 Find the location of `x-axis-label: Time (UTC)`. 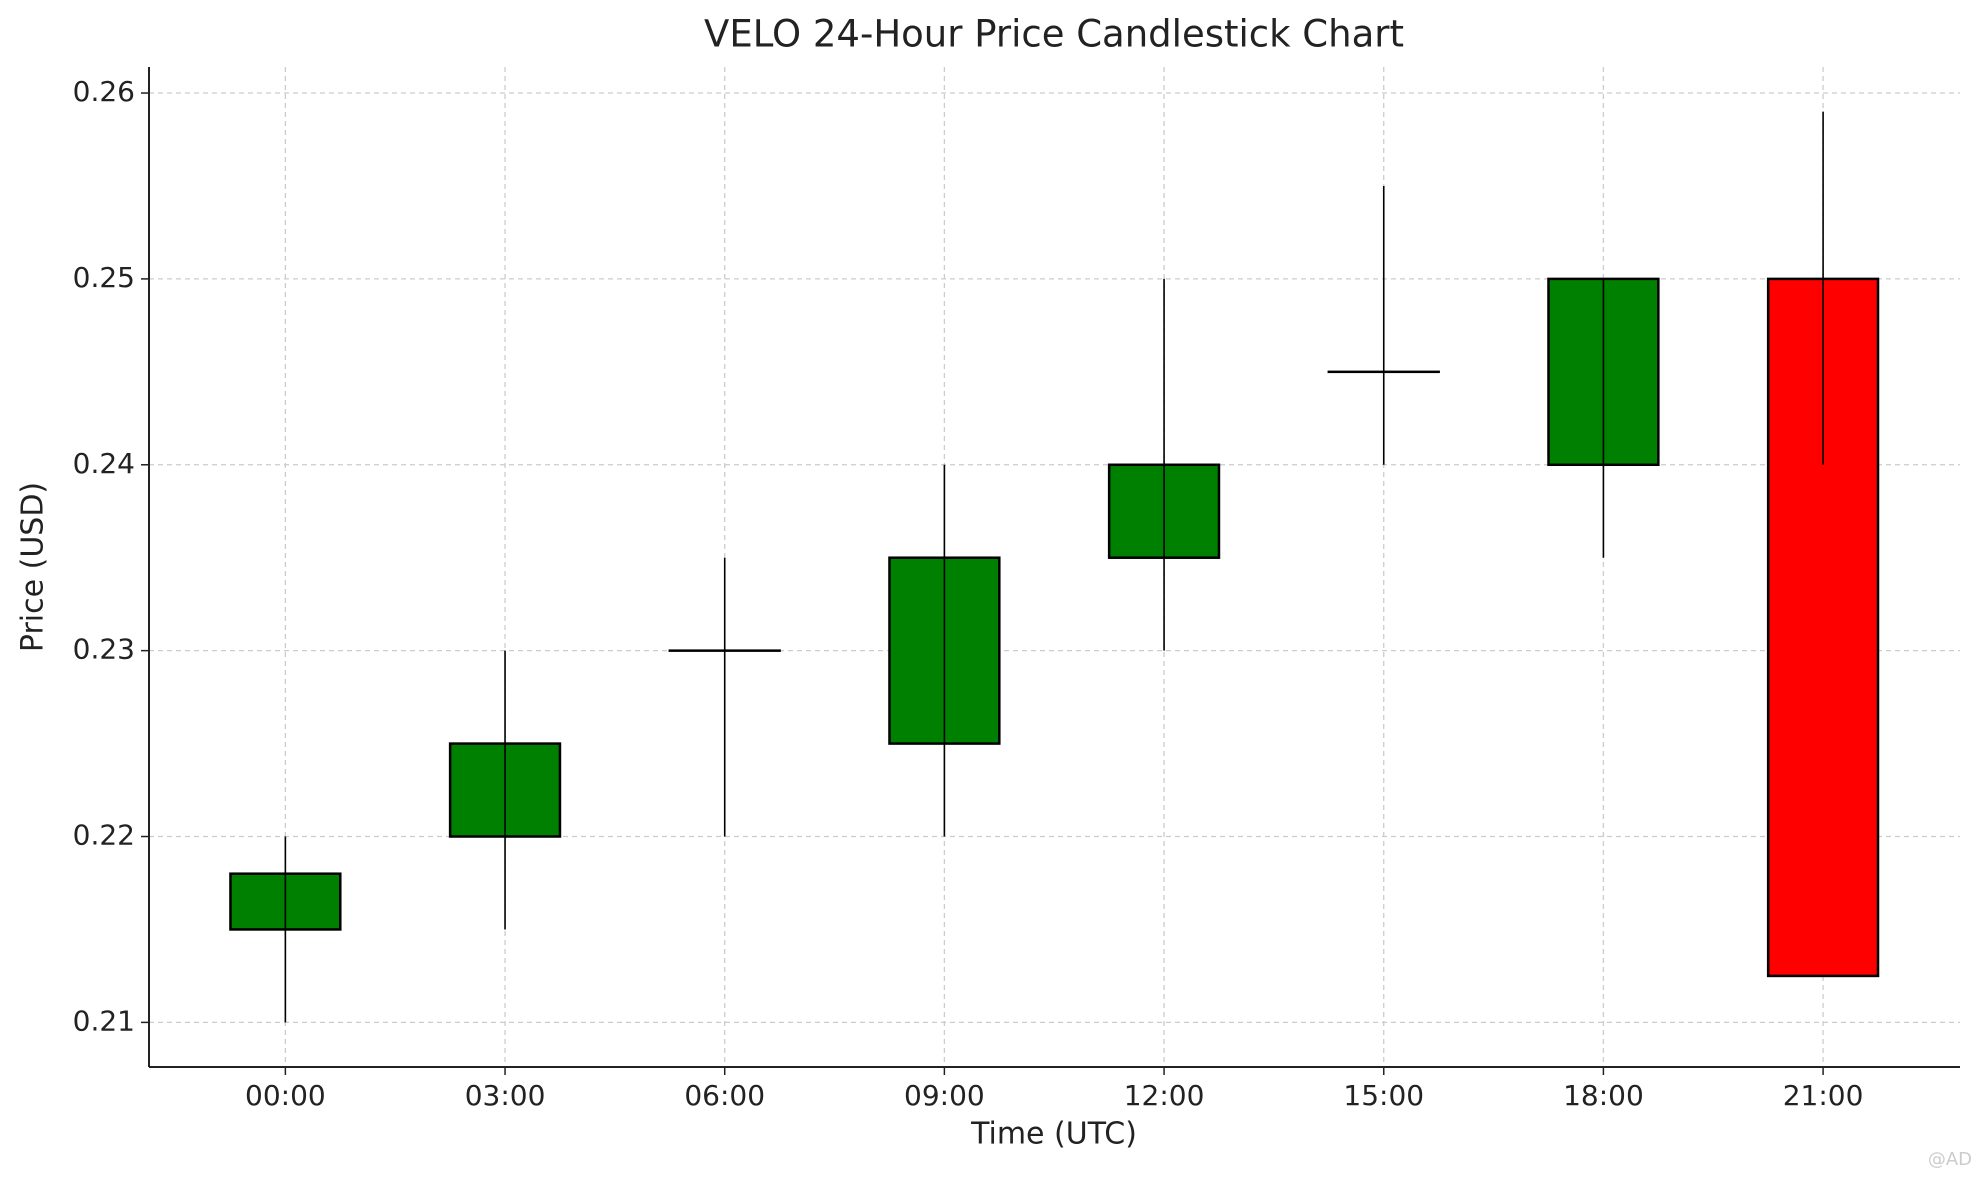

x-axis-label: Time (UTC) is located at coordinates (1053, 1134).